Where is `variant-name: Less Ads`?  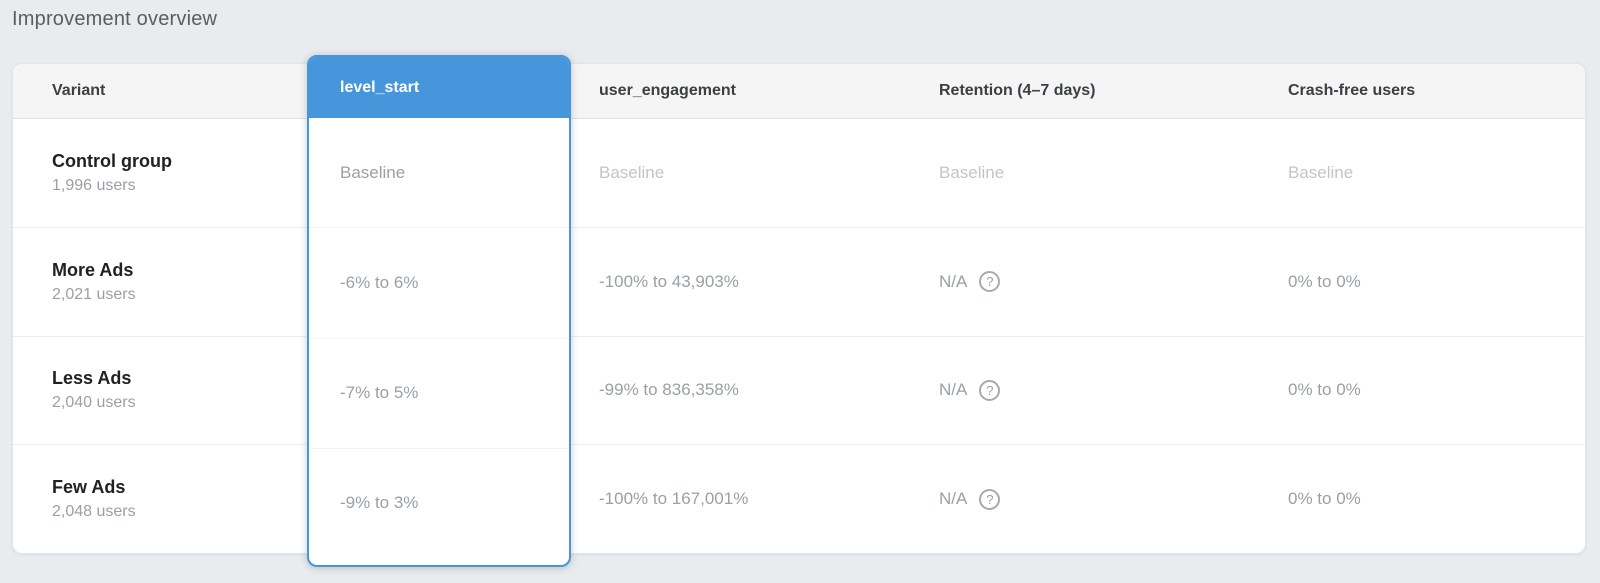
variant-name: Less Ads is located at coordinates (92, 378).